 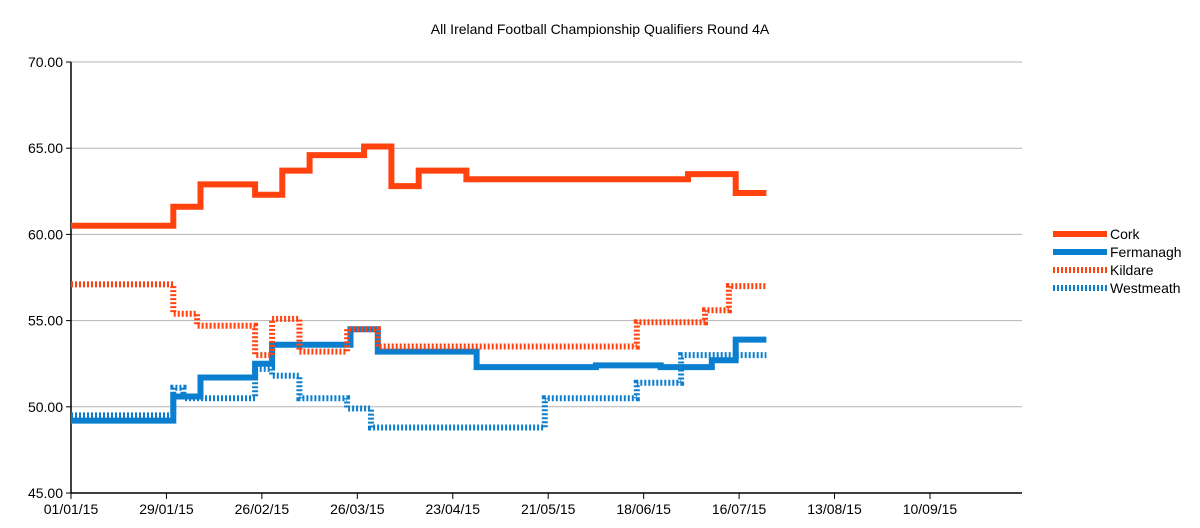 What do you see at coordinates (45, 493) in the screenshot?
I see `y-tick-label: 45.00` at bounding box center [45, 493].